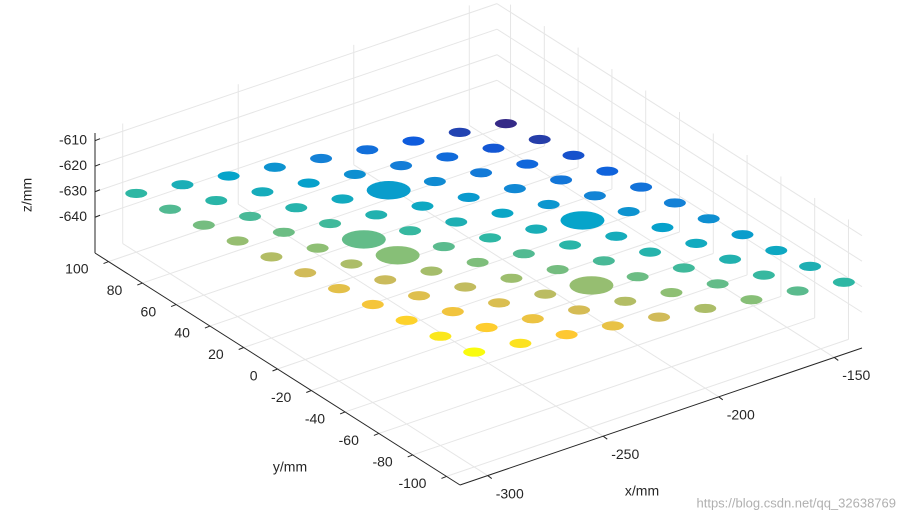  What do you see at coordinates (315, 419) in the screenshot?
I see `y-tick-label: -40` at bounding box center [315, 419].